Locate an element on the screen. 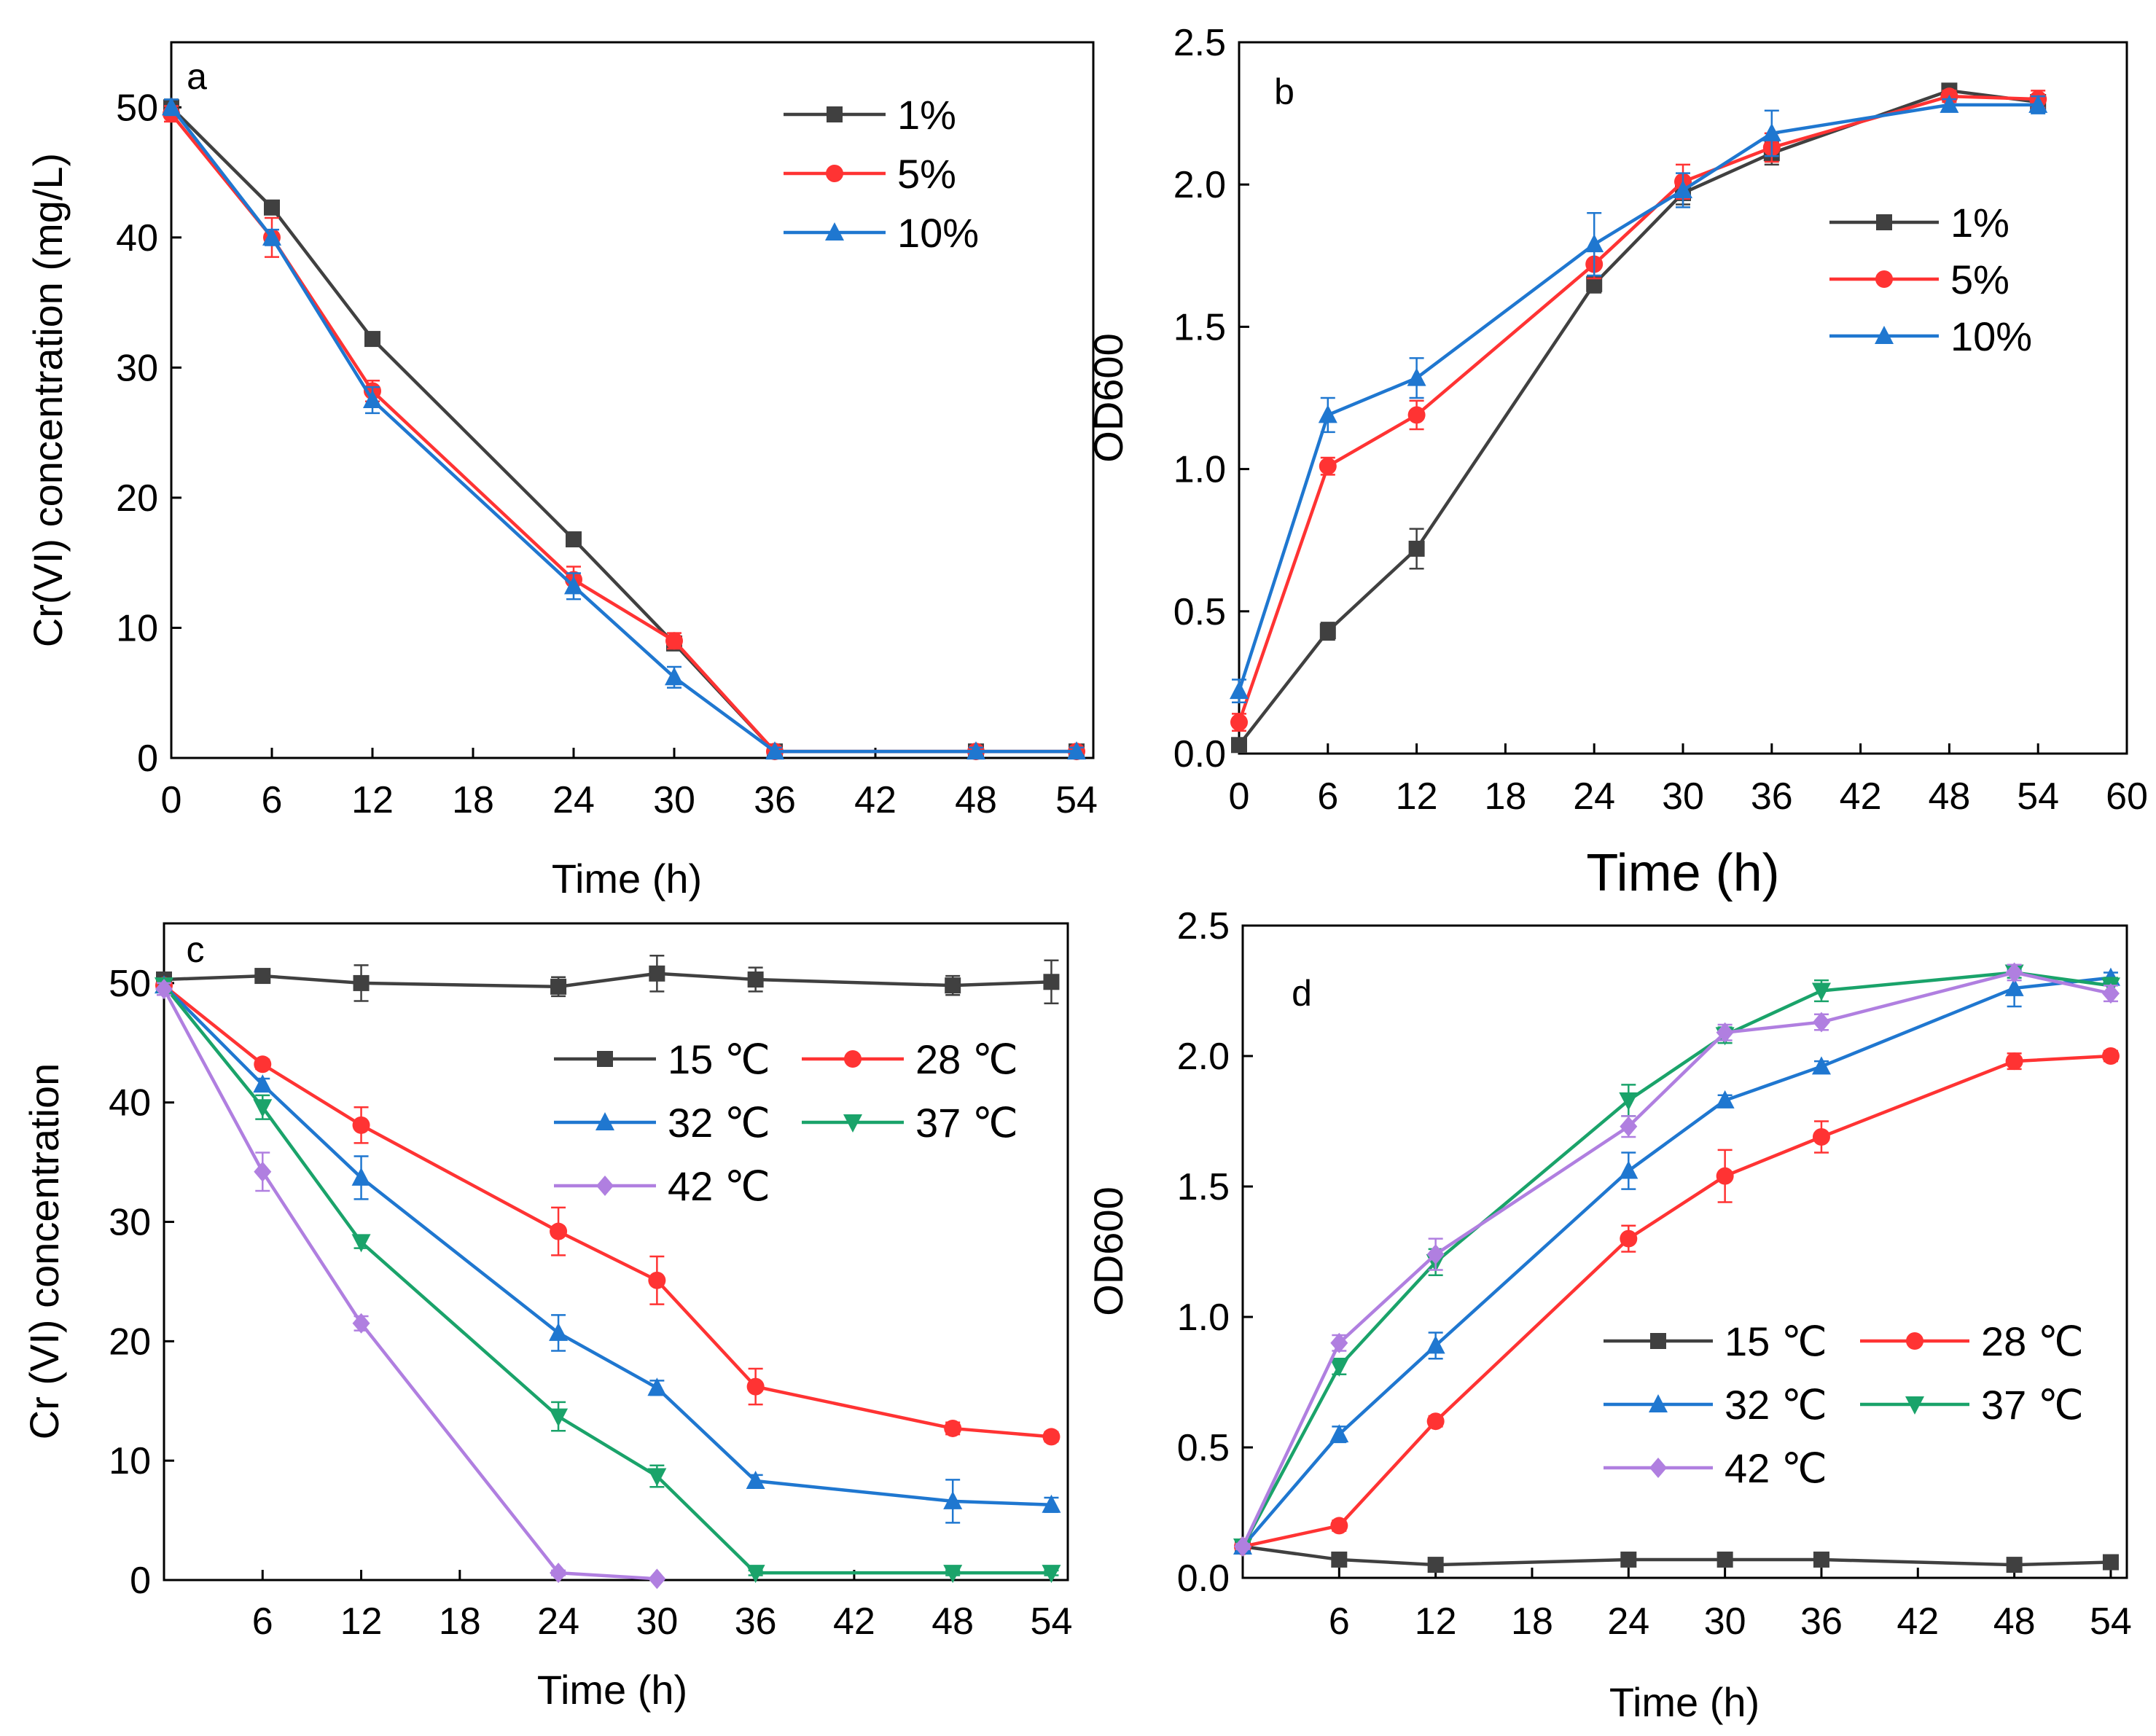 This screenshot has height=1736, width=2156. legend-label: 37 ℃ is located at coordinates (967, 1123).